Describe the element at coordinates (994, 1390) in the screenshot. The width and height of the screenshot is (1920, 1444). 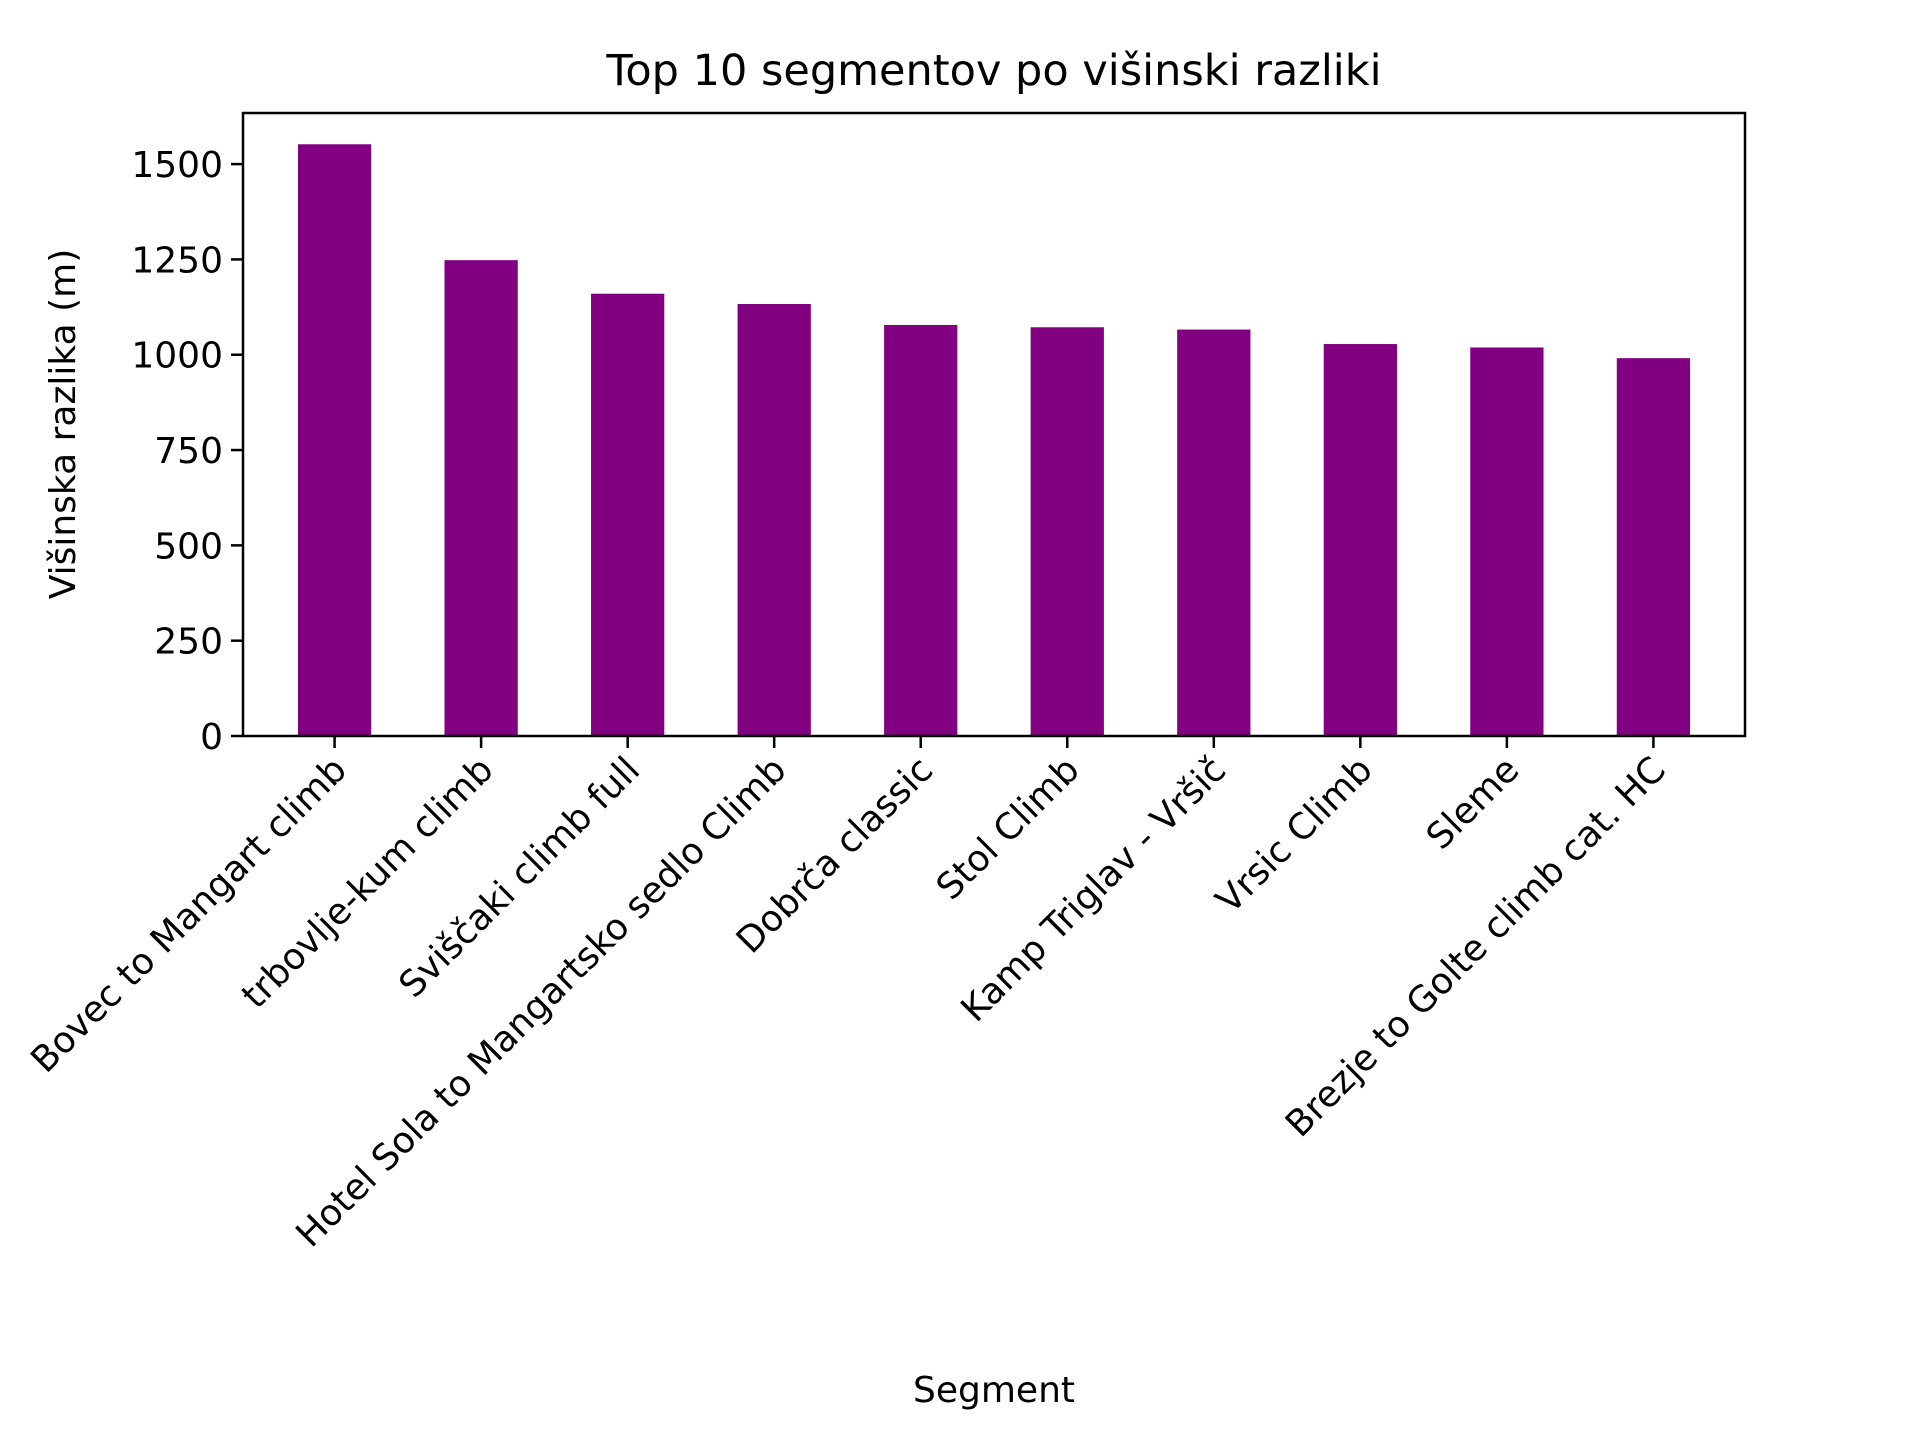
I see `x-axis-label: Segment` at that location.